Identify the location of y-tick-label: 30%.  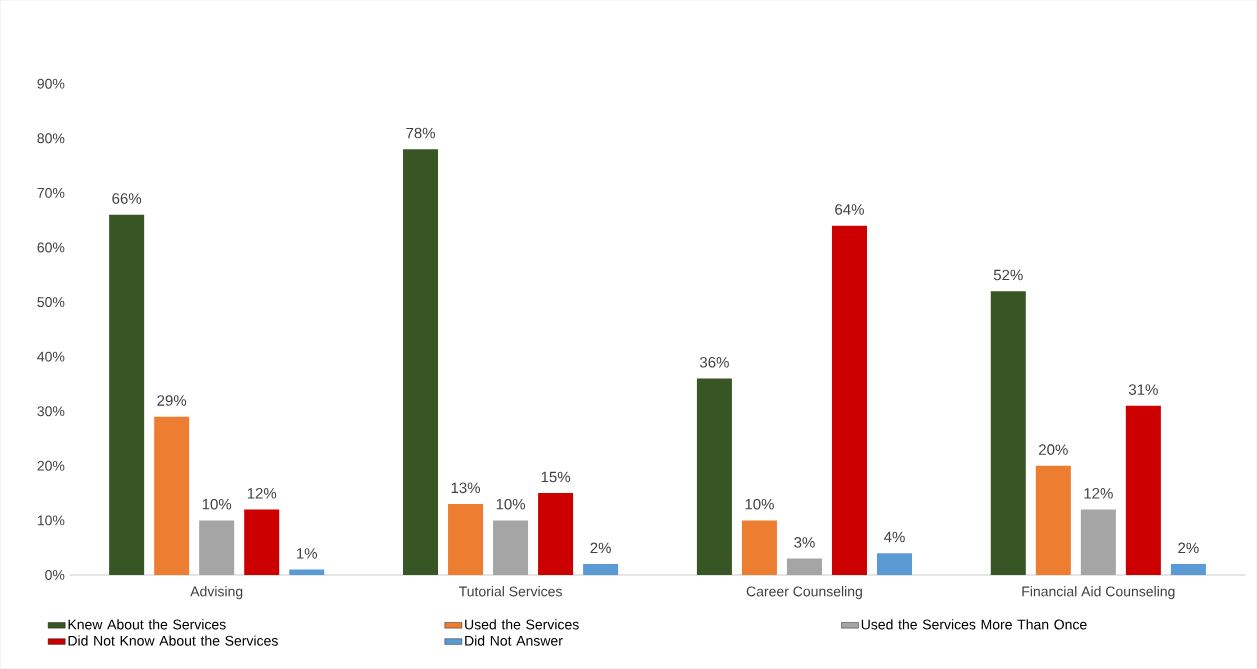
(51, 411).